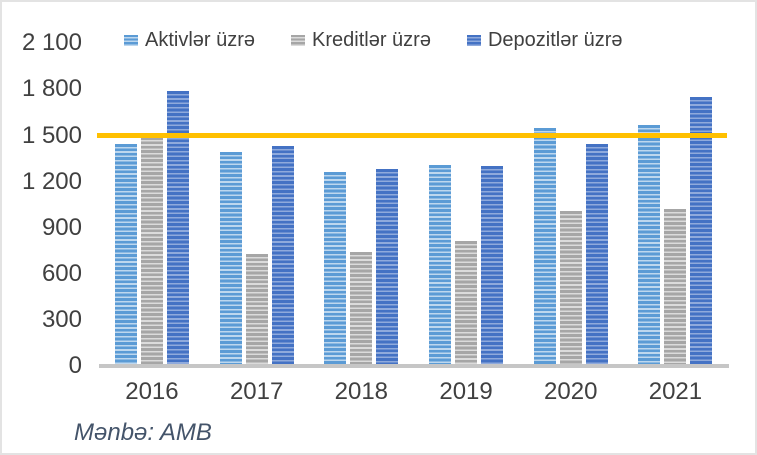 The width and height of the screenshot is (757, 455). What do you see at coordinates (555, 40) in the screenshot?
I see `legend-label: Depozitlər üzrə` at bounding box center [555, 40].